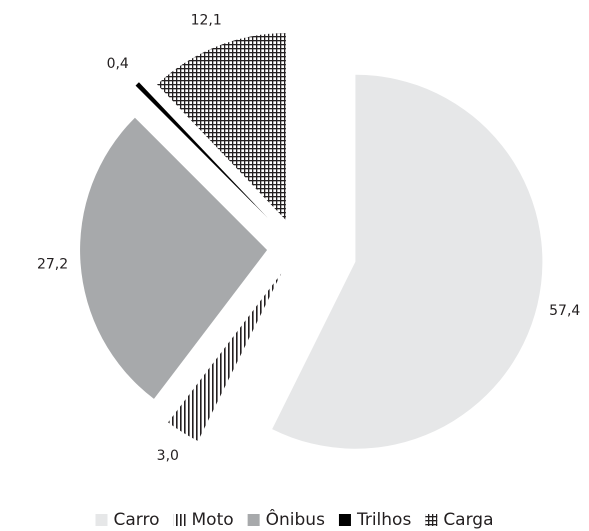  I want to click on data-label: 57,4, so click(564, 311).